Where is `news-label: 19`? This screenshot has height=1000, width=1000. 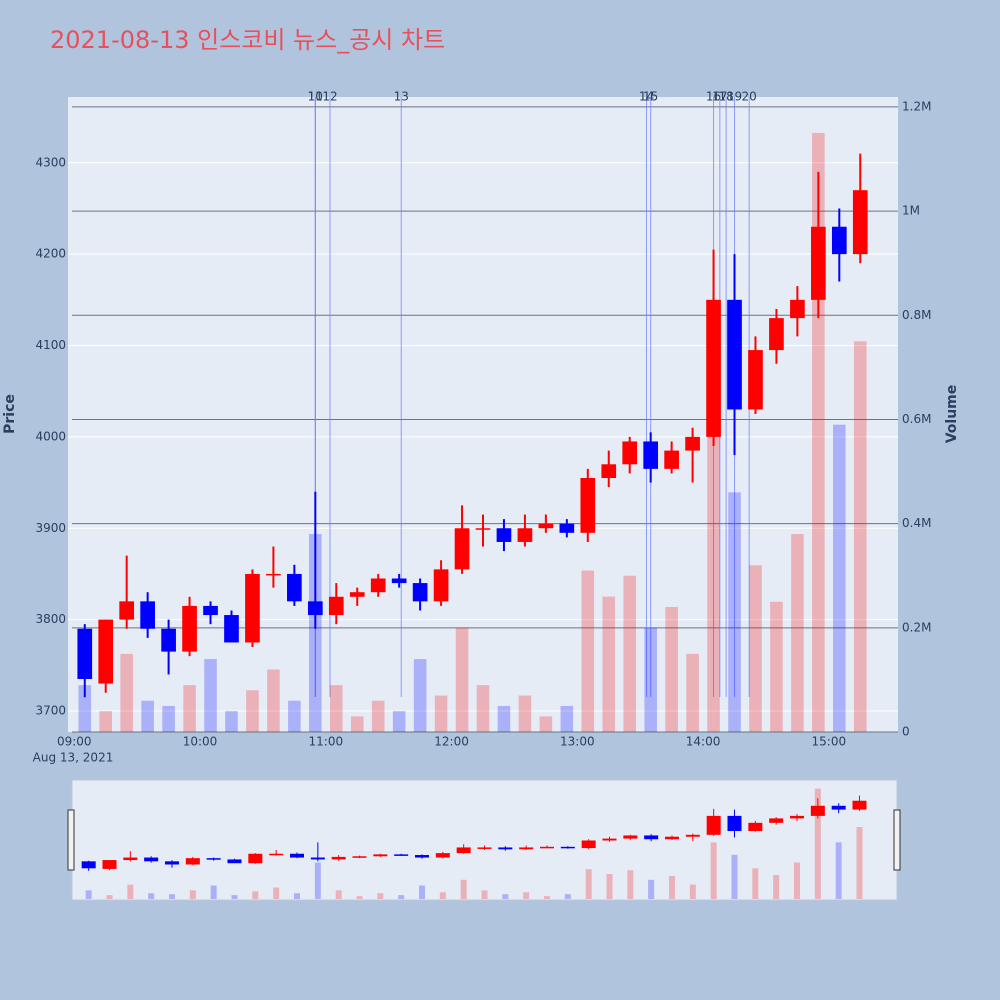
news-label: 19 is located at coordinates (734, 97).